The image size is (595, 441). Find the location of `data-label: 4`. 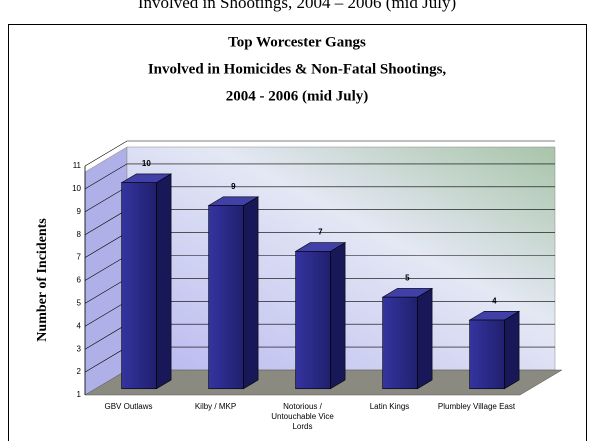

data-label: 4 is located at coordinates (494, 300).